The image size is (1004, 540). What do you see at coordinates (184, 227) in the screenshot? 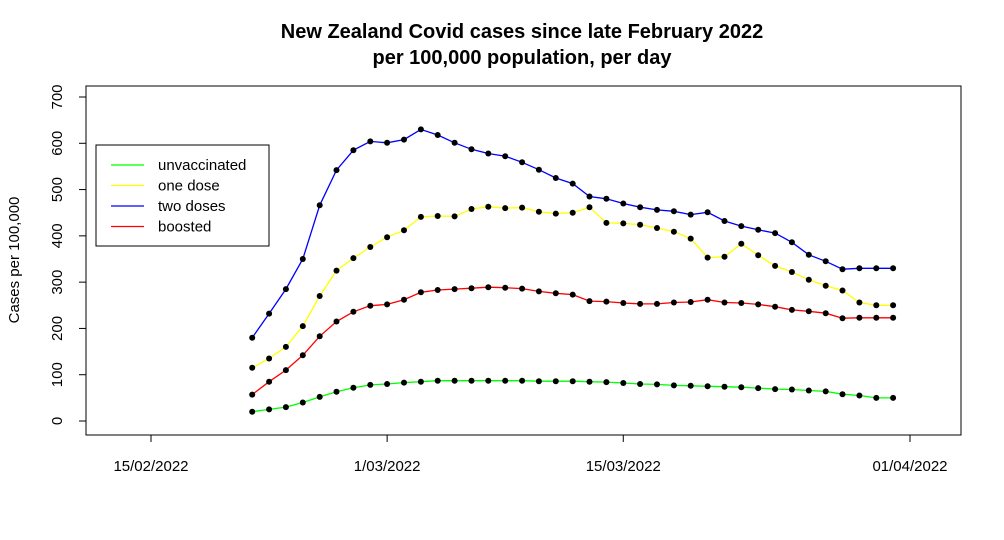
I see `legend-label: boosted` at bounding box center [184, 227].